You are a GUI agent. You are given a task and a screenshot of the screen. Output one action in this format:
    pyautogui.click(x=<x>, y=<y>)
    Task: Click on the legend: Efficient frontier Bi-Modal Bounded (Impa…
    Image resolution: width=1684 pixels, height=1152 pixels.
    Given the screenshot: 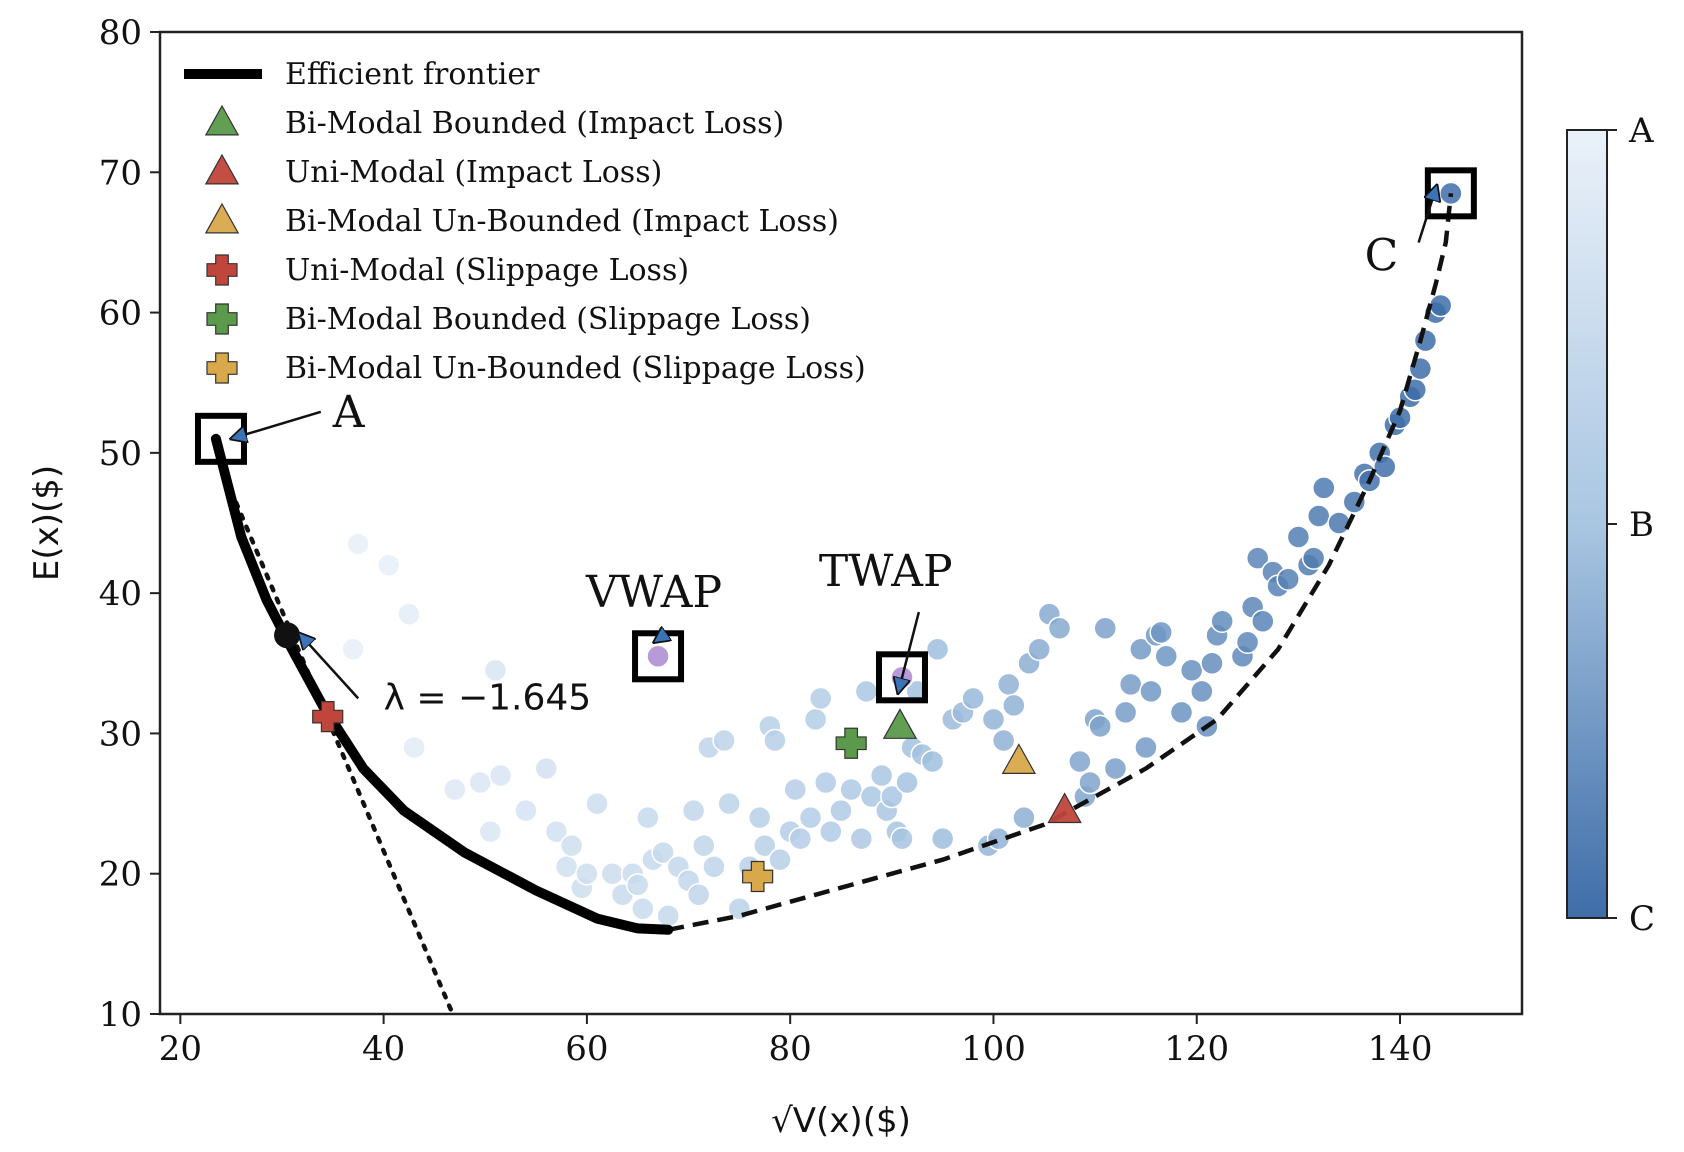 What is the action you would take?
    pyautogui.click(x=525, y=221)
    